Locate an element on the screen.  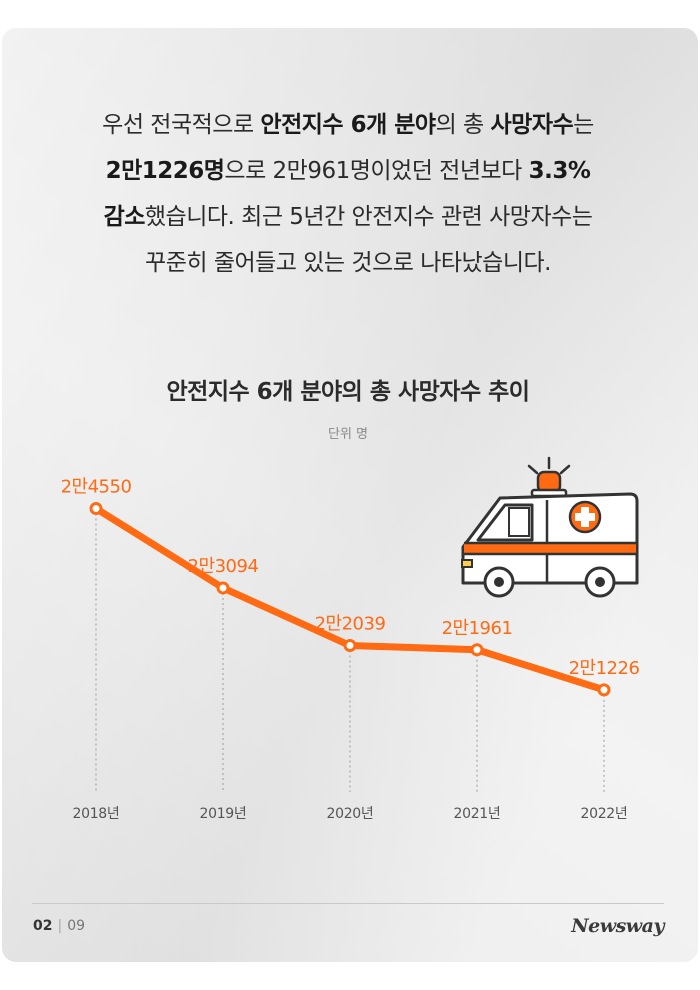
summary-text: 으로 2만961명이었던 전년보다 is located at coordinates (376, 171).